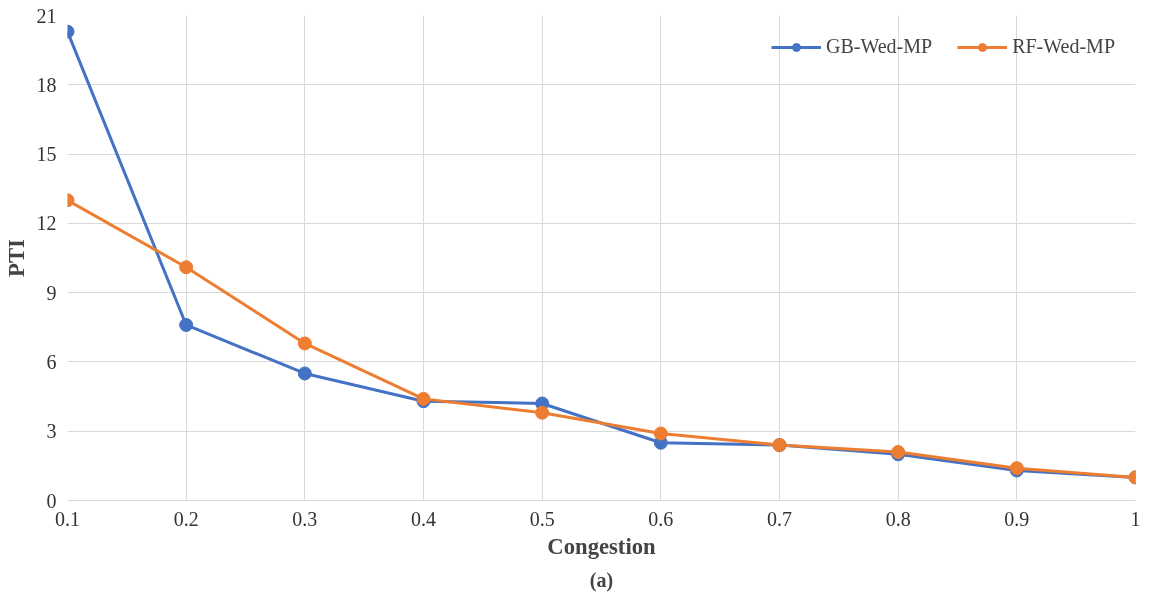 This screenshot has width=1158, height=603. Describe the element at coordinates (46, 15) in the screenshot. I see `y-tick-label: 21` at that location.